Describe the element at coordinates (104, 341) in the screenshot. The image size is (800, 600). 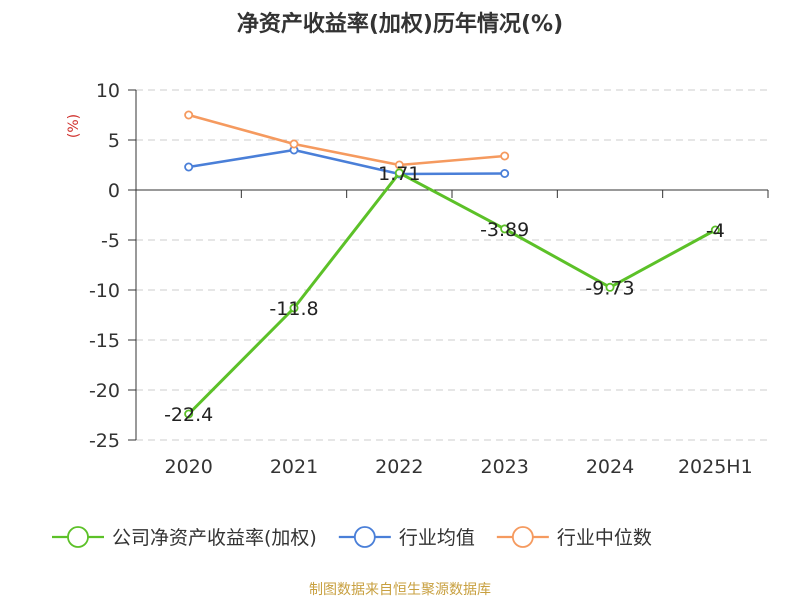
I see `y-tick-label: -15` at that location.